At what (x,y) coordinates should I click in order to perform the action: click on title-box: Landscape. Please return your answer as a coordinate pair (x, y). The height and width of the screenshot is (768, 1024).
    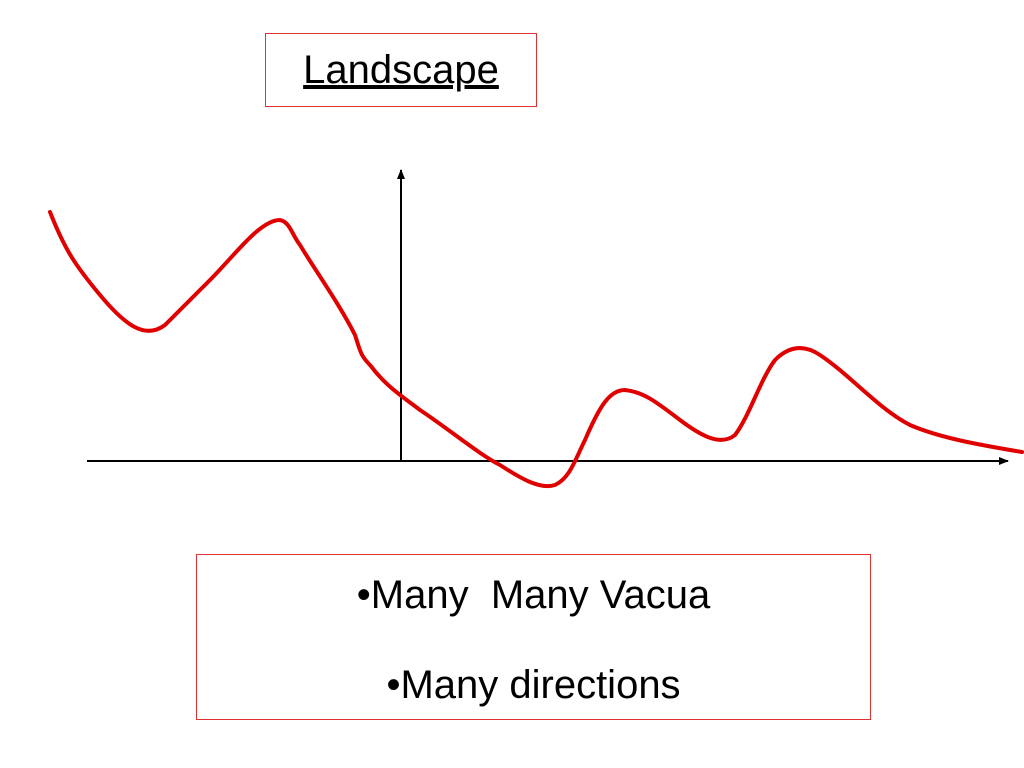
    Looking at the image, I should click on (401, 70).